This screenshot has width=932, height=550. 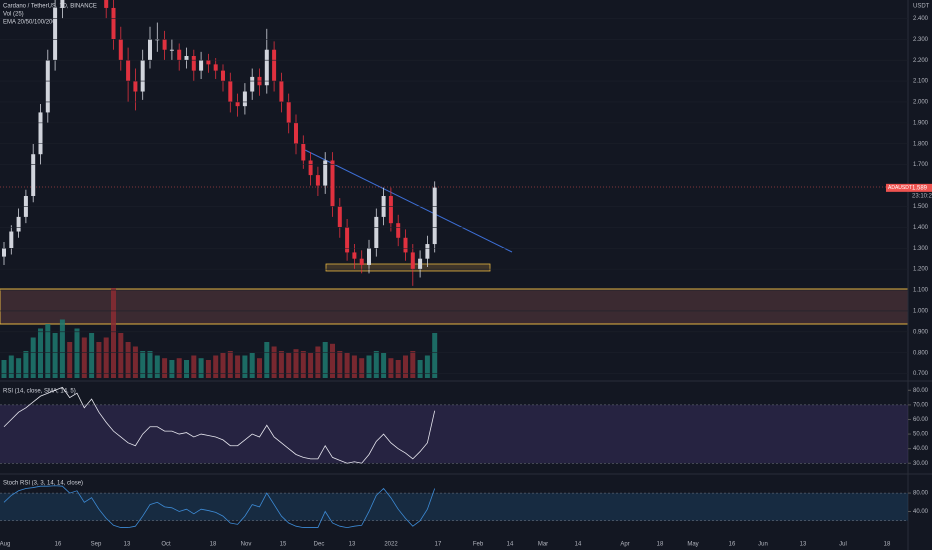 I want to click on price-tick-label: 2.400, so click(x=921, y=19).